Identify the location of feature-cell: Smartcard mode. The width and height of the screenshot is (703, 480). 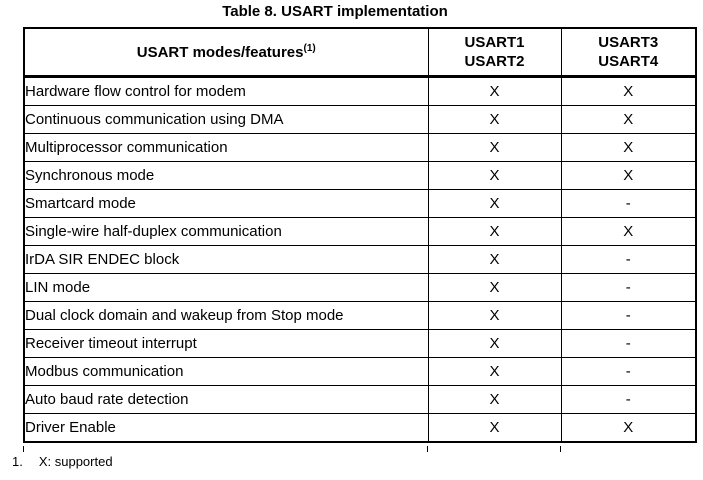
(226, 203).